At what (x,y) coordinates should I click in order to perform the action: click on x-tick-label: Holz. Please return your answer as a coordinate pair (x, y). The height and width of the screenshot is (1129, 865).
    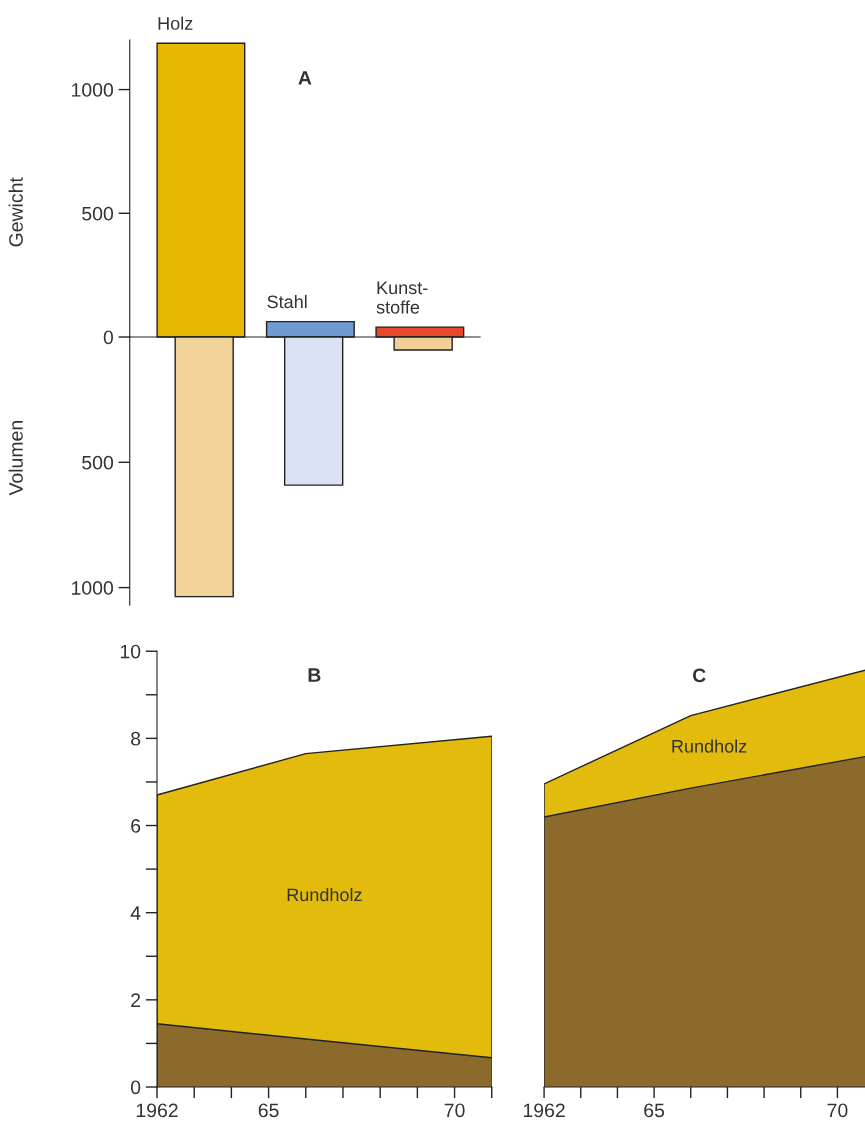
    Looking at the image, I should click on (175, 23).